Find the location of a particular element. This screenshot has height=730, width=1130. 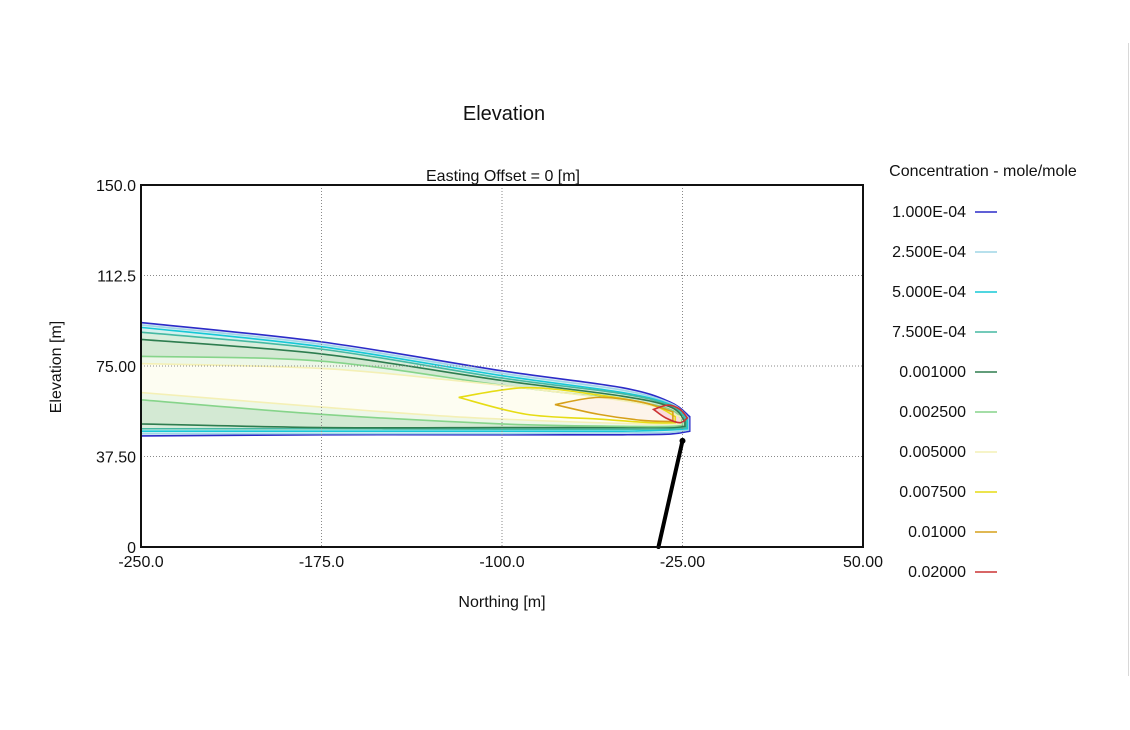

legend-label: 0.007500 is located at coordinates (932, 492).